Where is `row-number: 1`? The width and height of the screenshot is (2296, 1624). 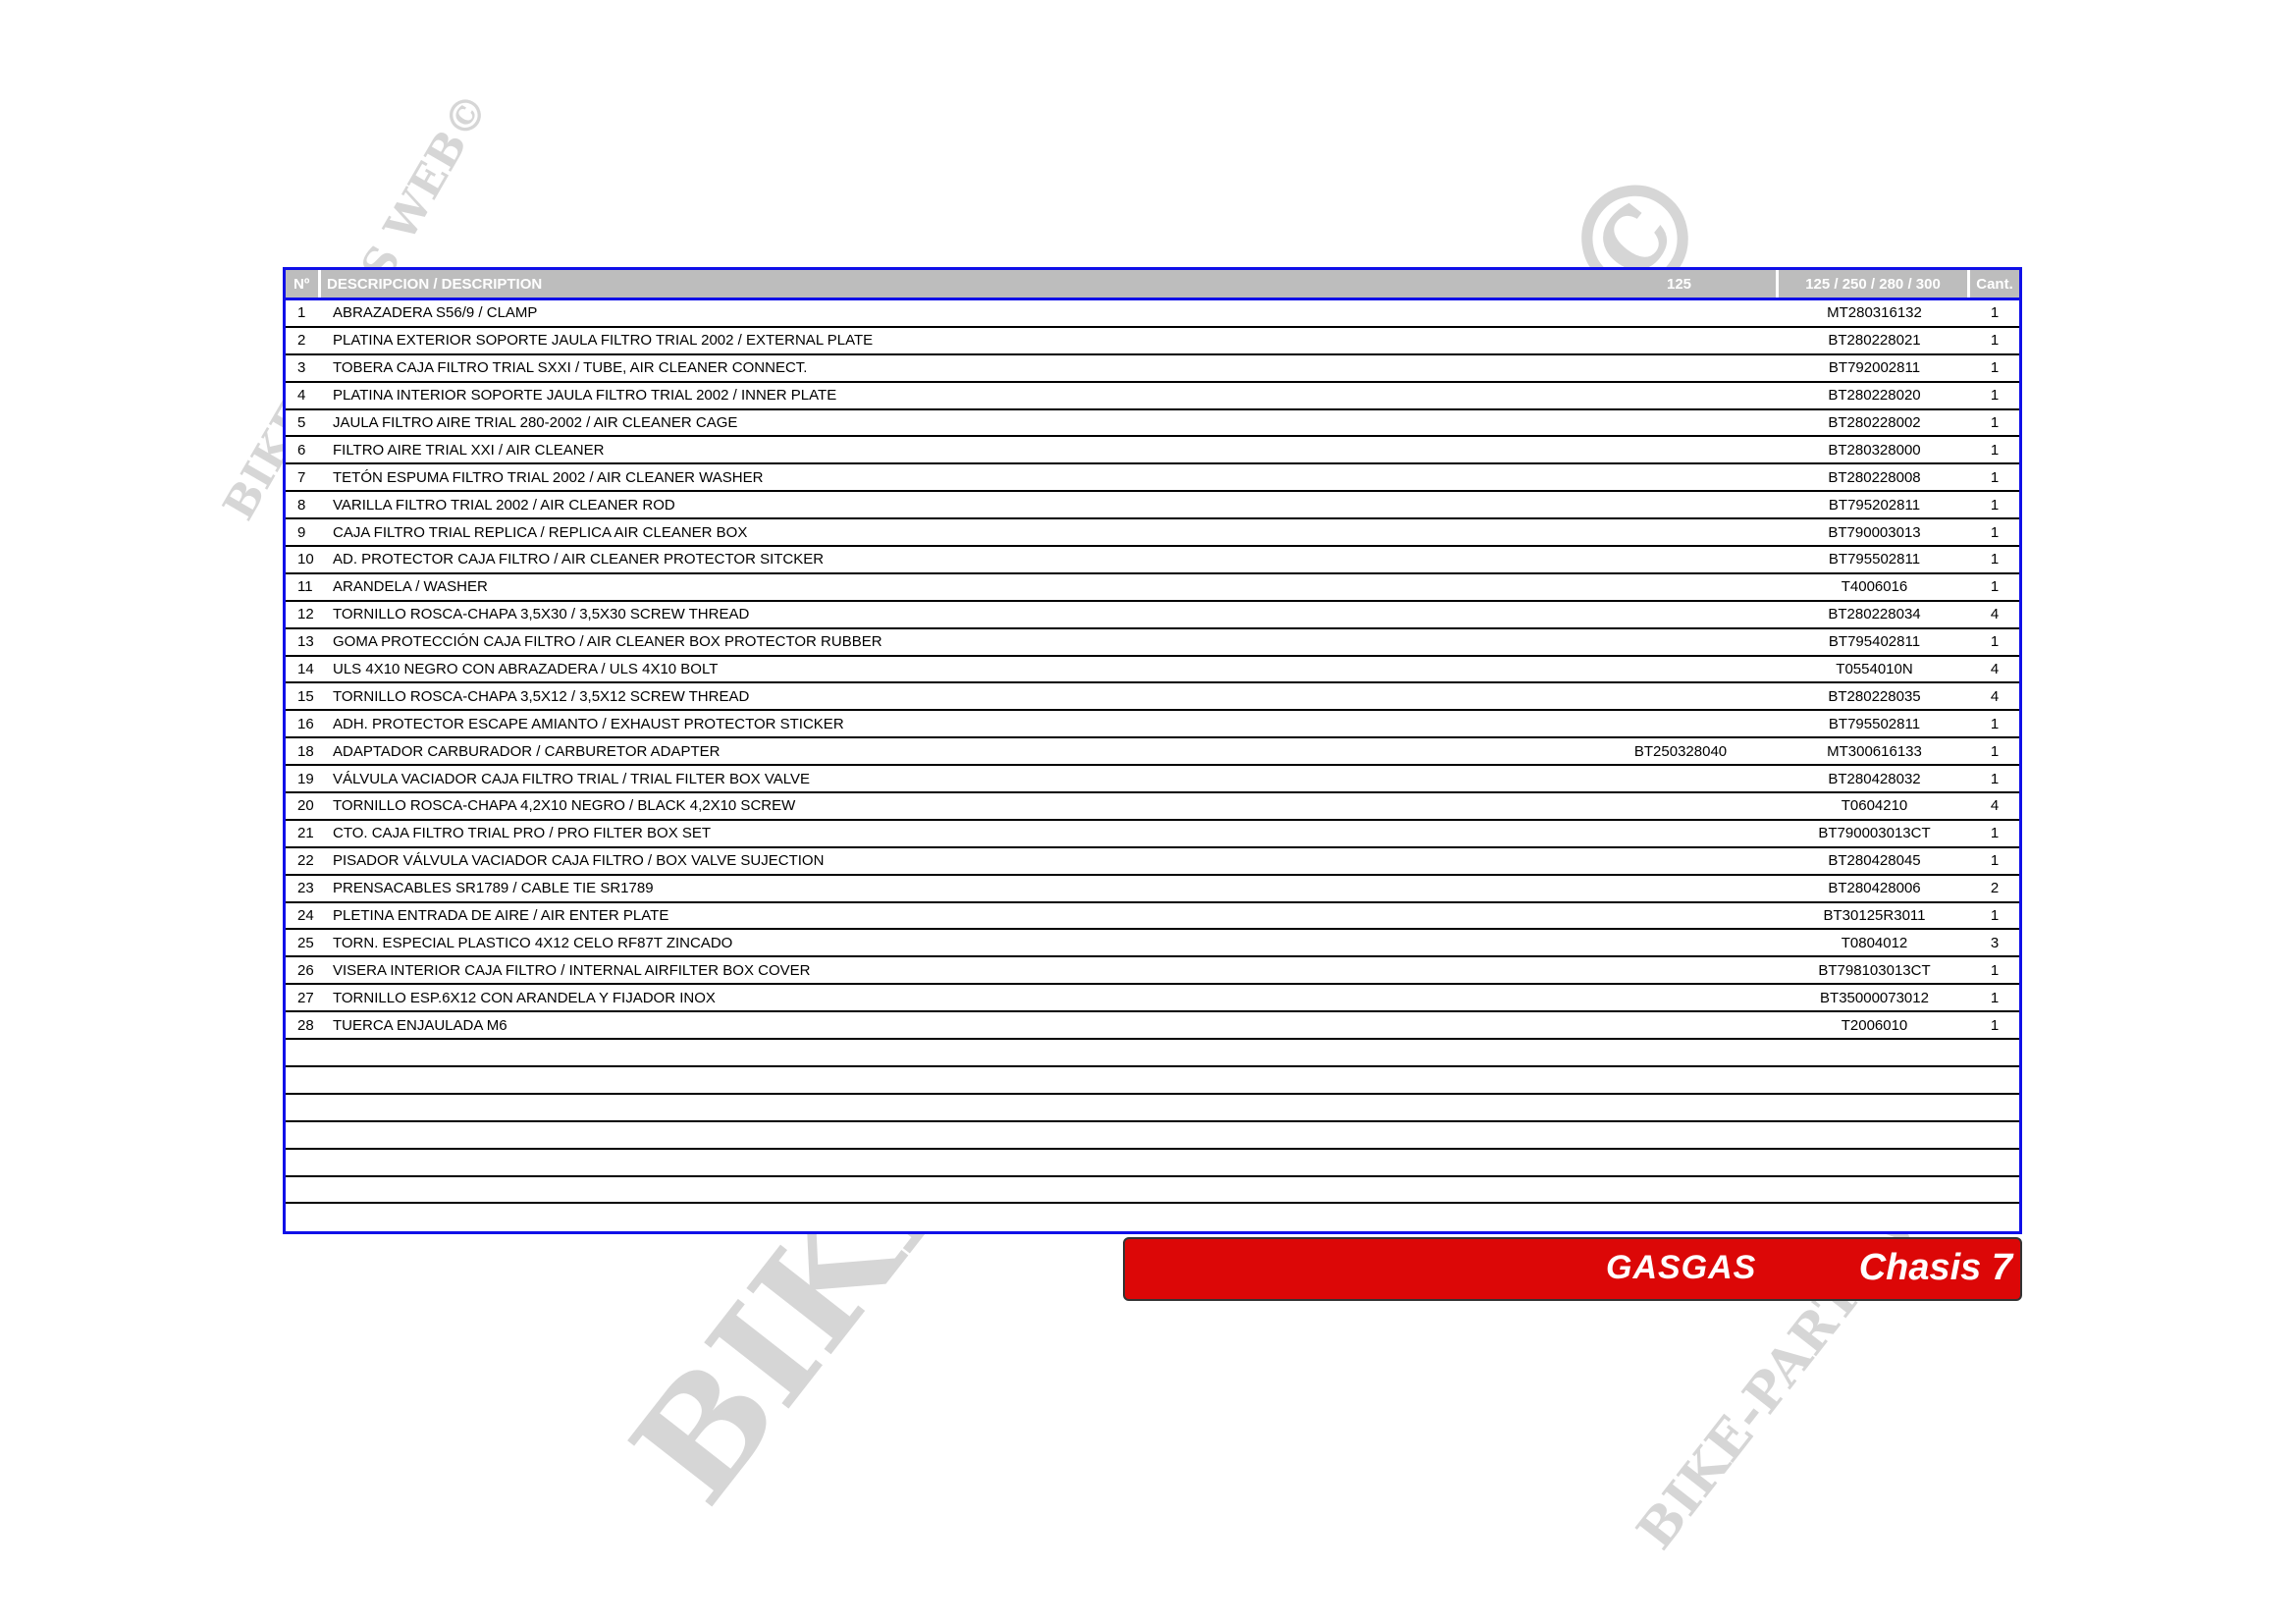
row-number: 1 is located at coordinates (301, 313).